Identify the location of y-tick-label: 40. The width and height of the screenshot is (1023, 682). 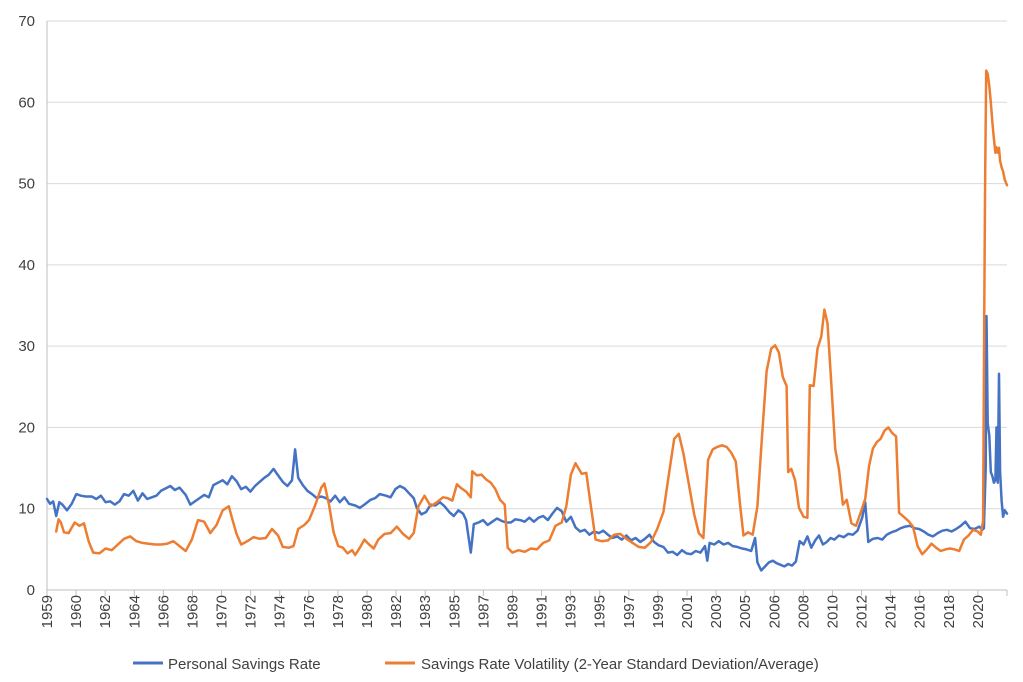
(26, 265).